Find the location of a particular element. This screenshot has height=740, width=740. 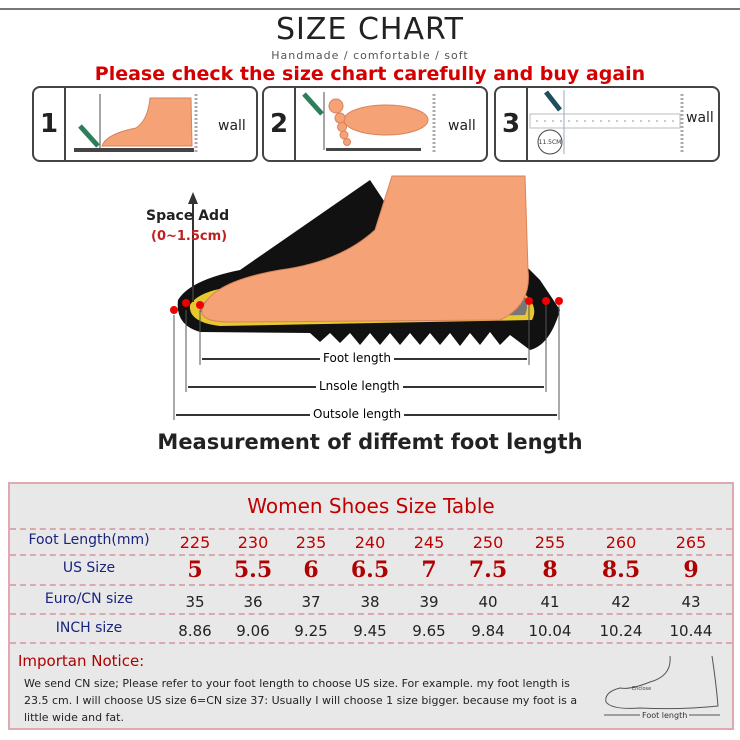

table-cell: 43 is located at coordinates (691, 602).